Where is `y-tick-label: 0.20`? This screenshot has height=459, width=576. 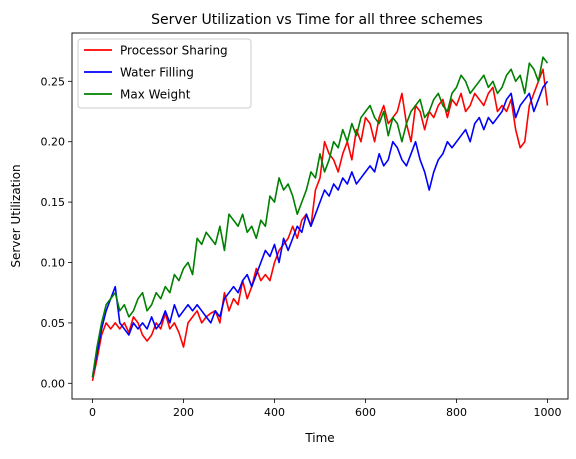 y-tick-label: 0.20 is located at coordinates (53, 142).